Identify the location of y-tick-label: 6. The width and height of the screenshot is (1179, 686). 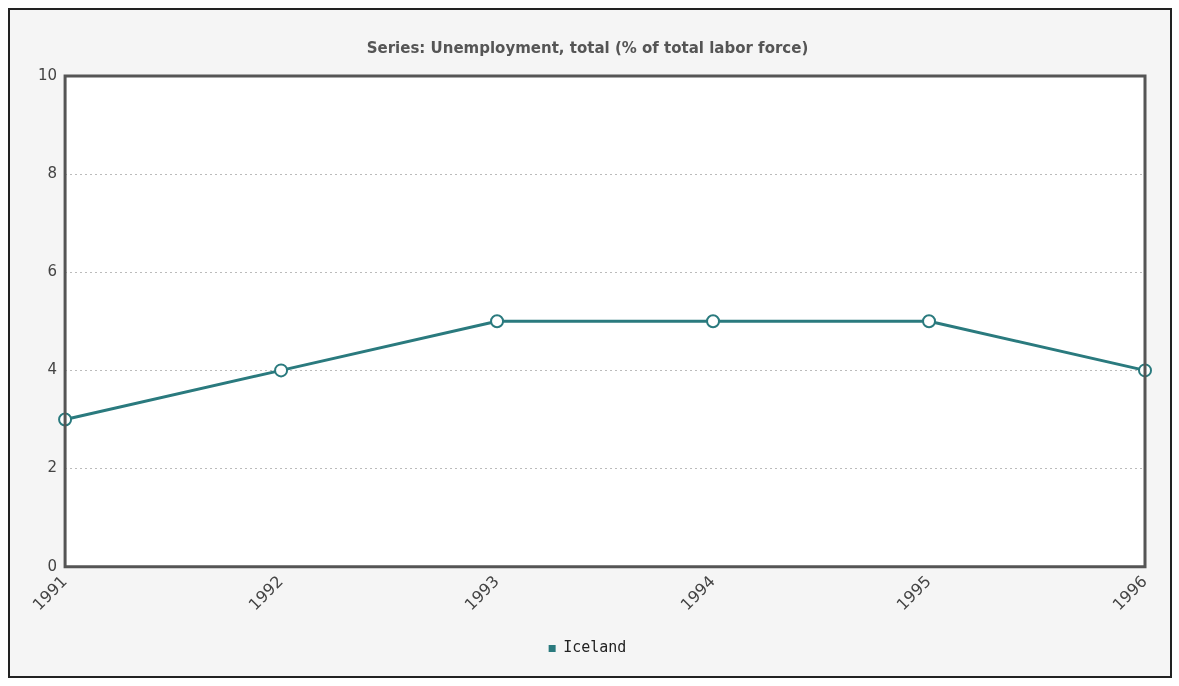
(52, 271).